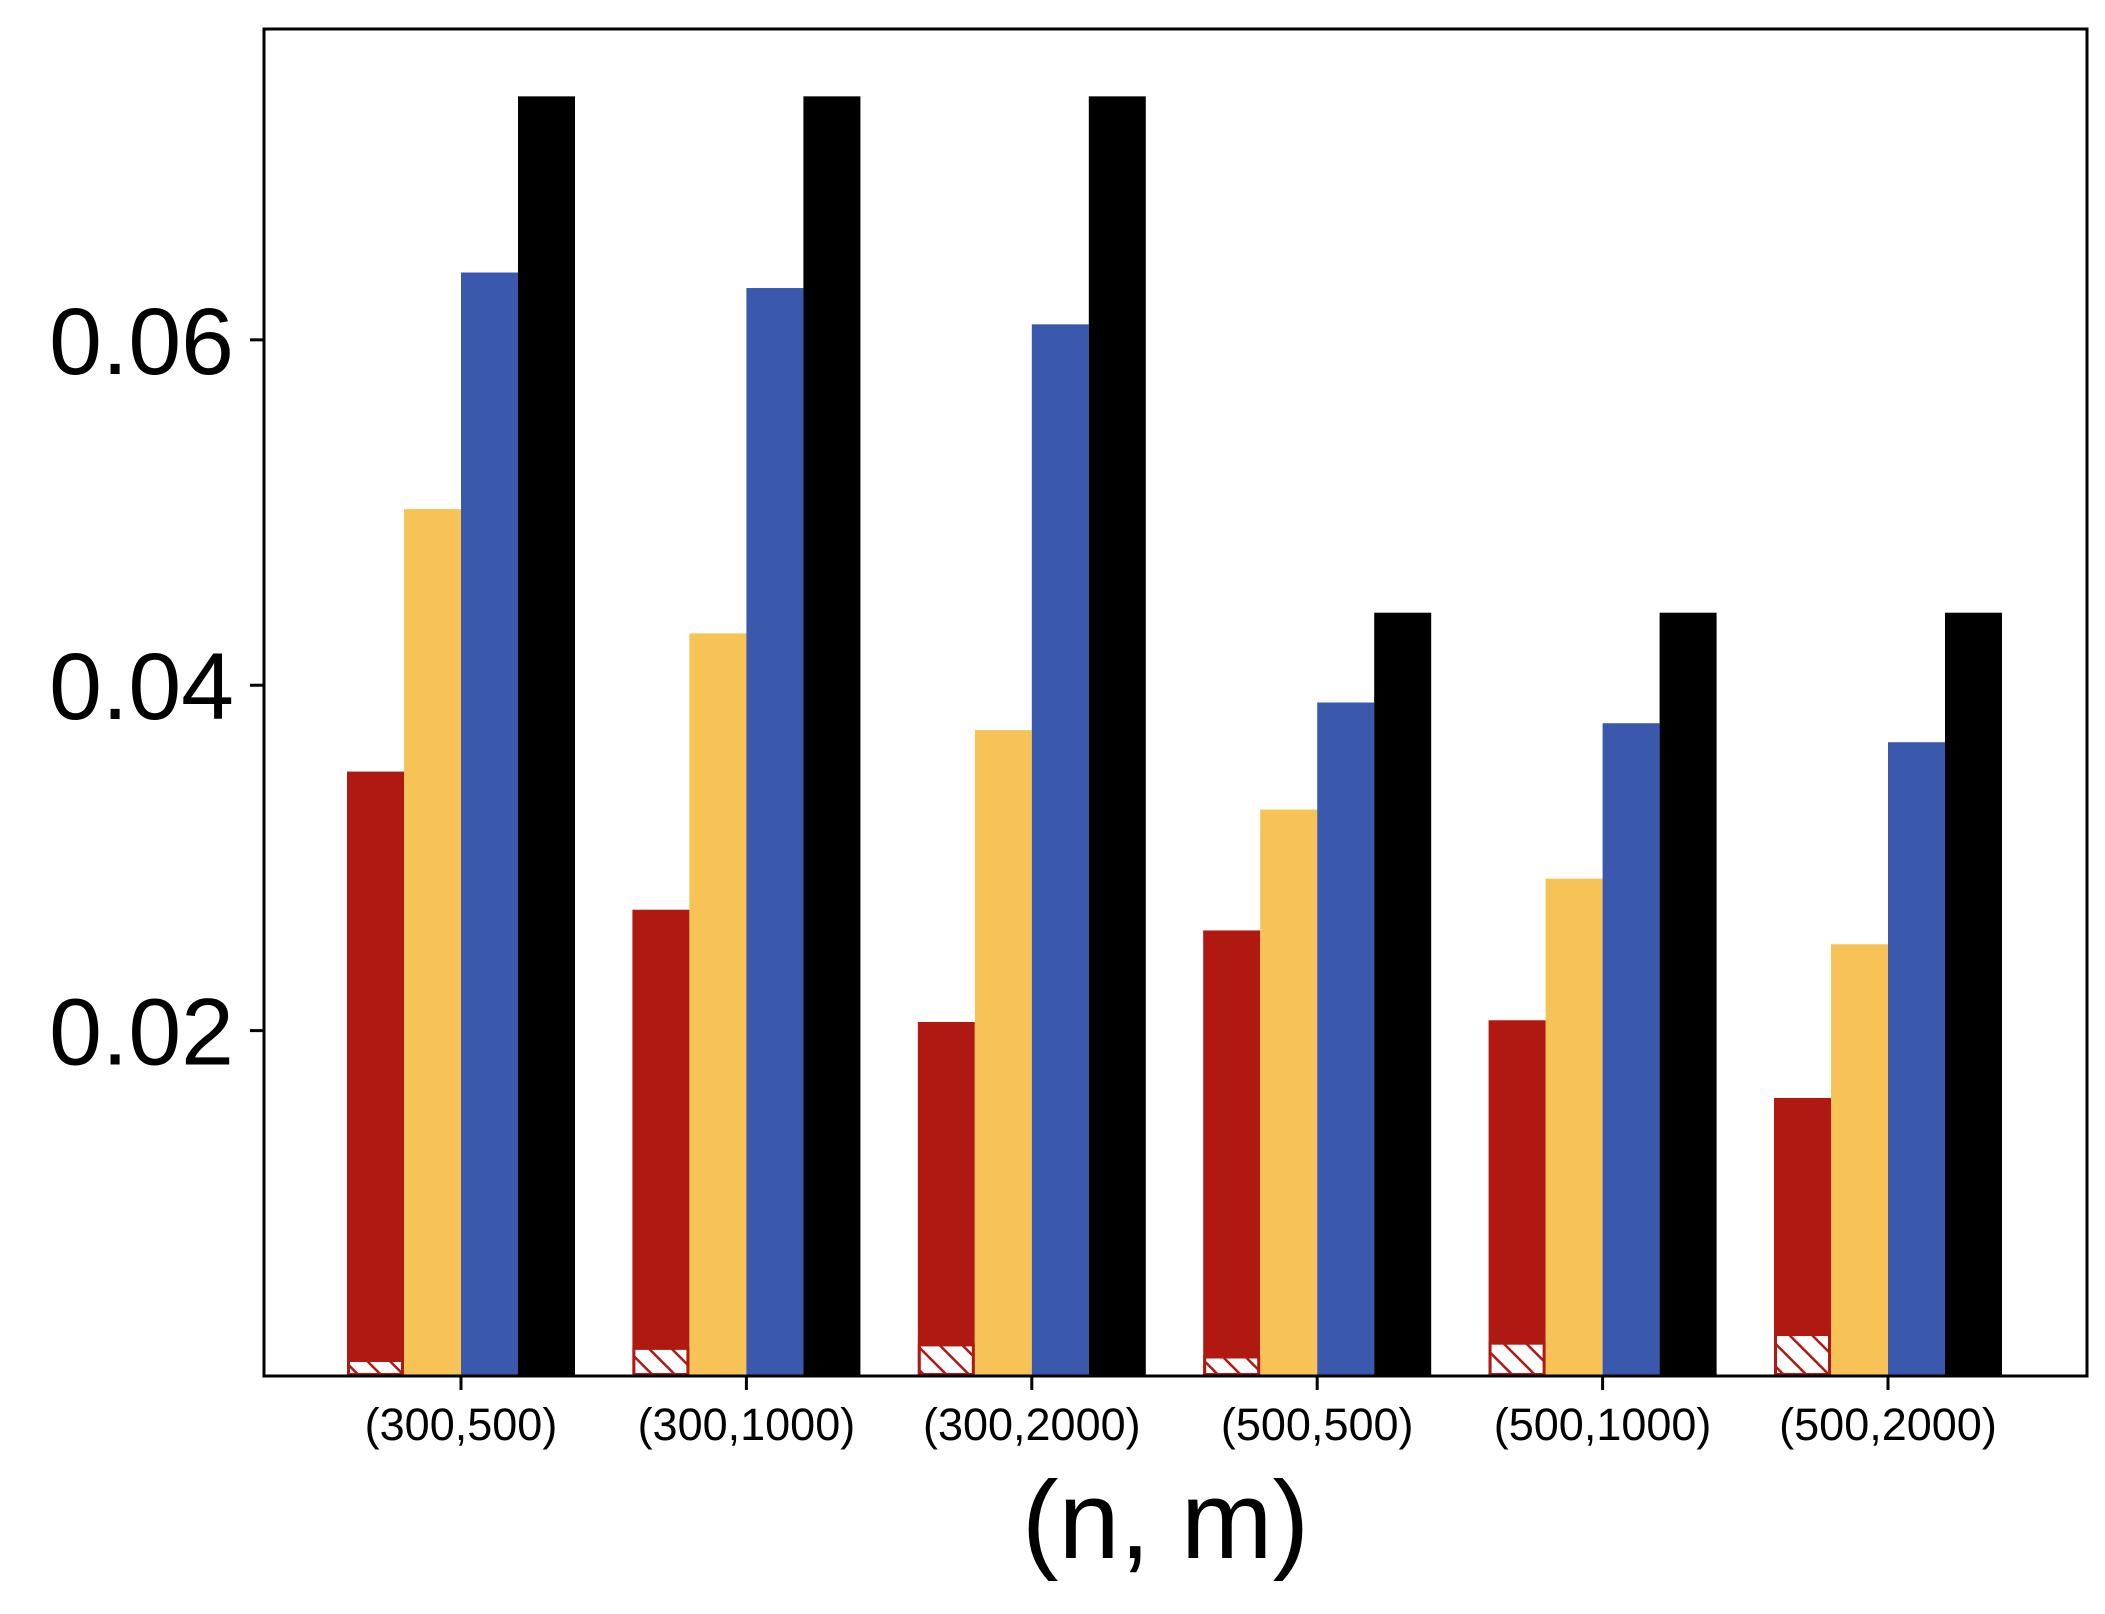 The width and height of the screenshot is (2105, 1614). What do you see at coordinates (141, 1033) in the screenshot?
I see `y-tick-label: 0.02` at bounding box center [141, 1033].